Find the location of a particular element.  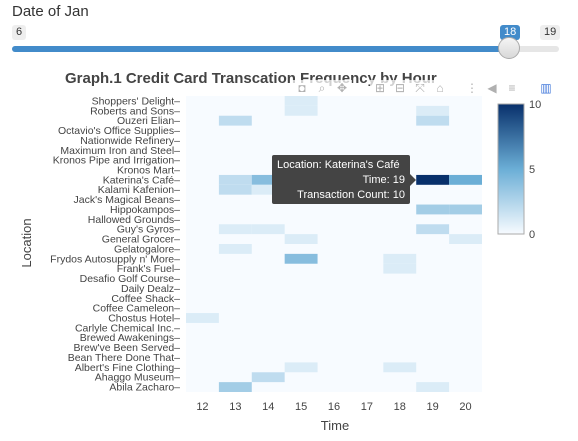

camera-icon: ◘ is located at coordinates (302, 88).